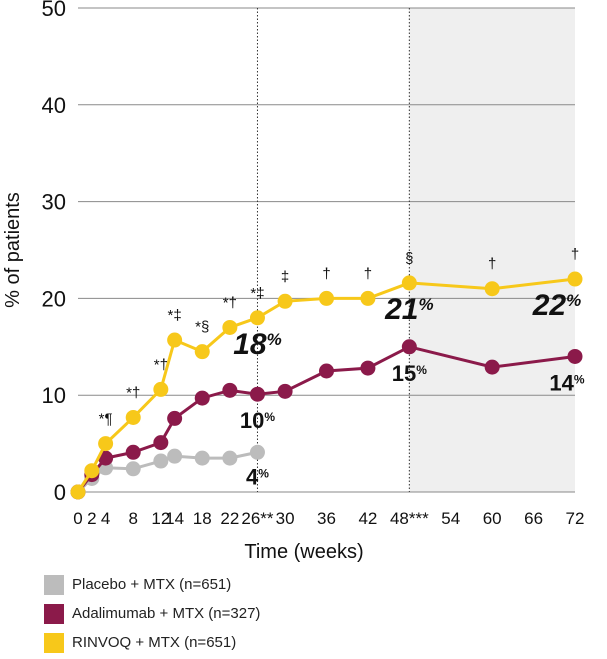  What do you see at coordinates (174, 518) in the screenshot?
I see `x-tick-label: 14` at bounding box center [174, 518].